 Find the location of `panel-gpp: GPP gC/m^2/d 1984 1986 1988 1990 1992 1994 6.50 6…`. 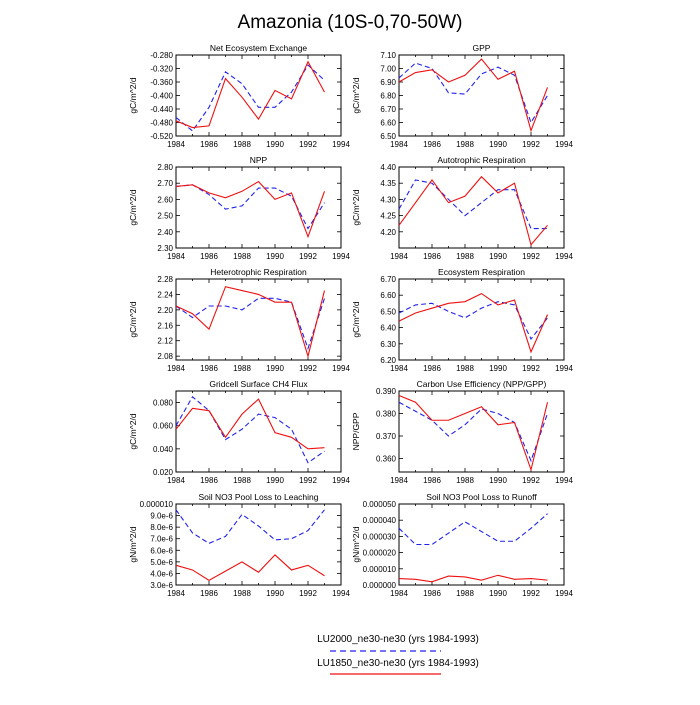

panel-gpp: GPP gC/m^2/d 1984 1986 1988 1990 1992 1994 6.50 6… is located at coordinates (462, 96).